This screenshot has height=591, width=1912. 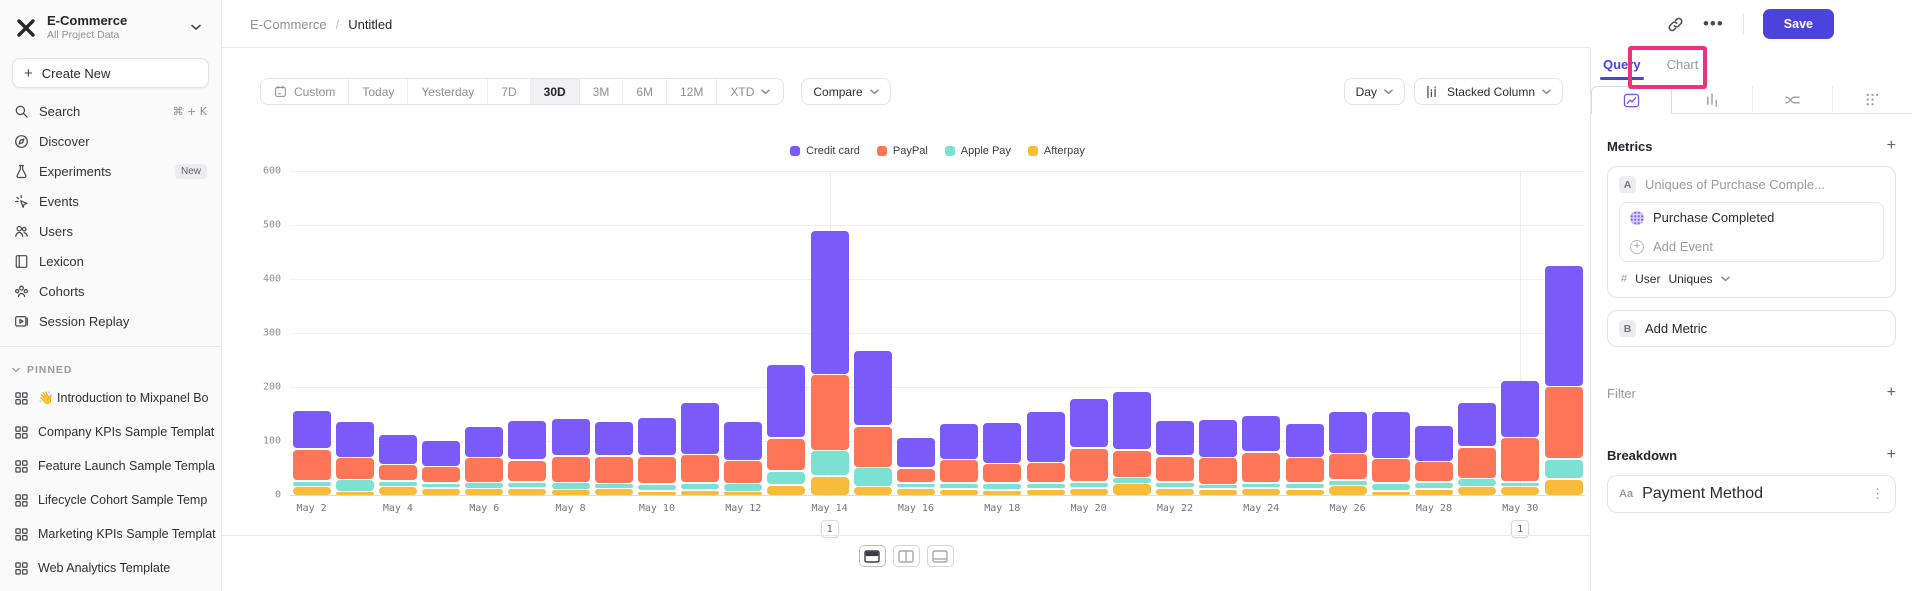 What do you see at coordinates (1488, 91) in the screenshot?
I see `chart-type-dropdown: Stacked Column` at bounding box center [1488, 91].